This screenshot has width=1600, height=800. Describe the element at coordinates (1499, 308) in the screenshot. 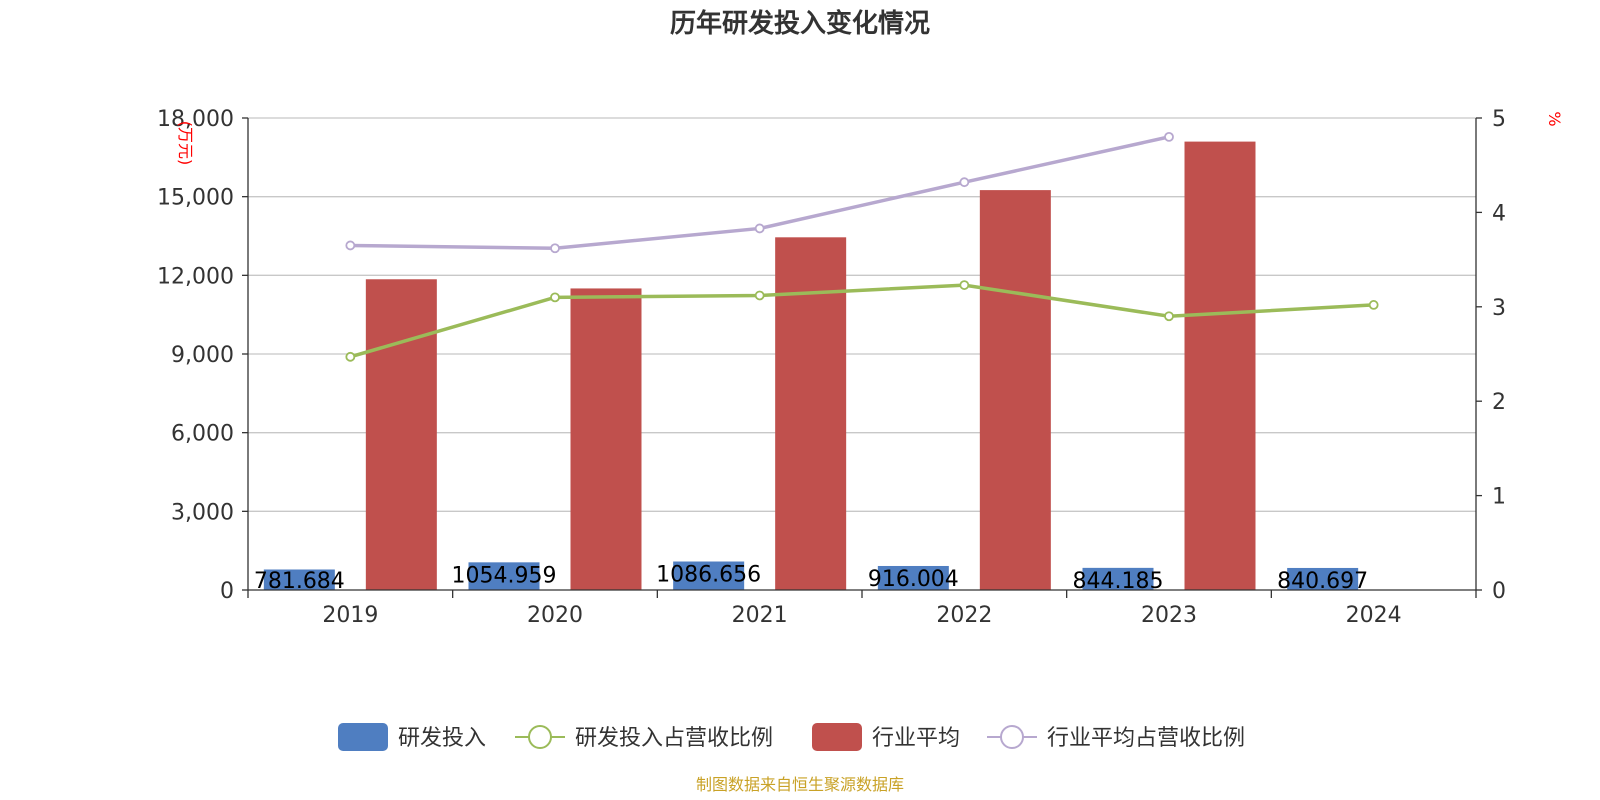

I see `y-right-tick-label: 3` at that location.